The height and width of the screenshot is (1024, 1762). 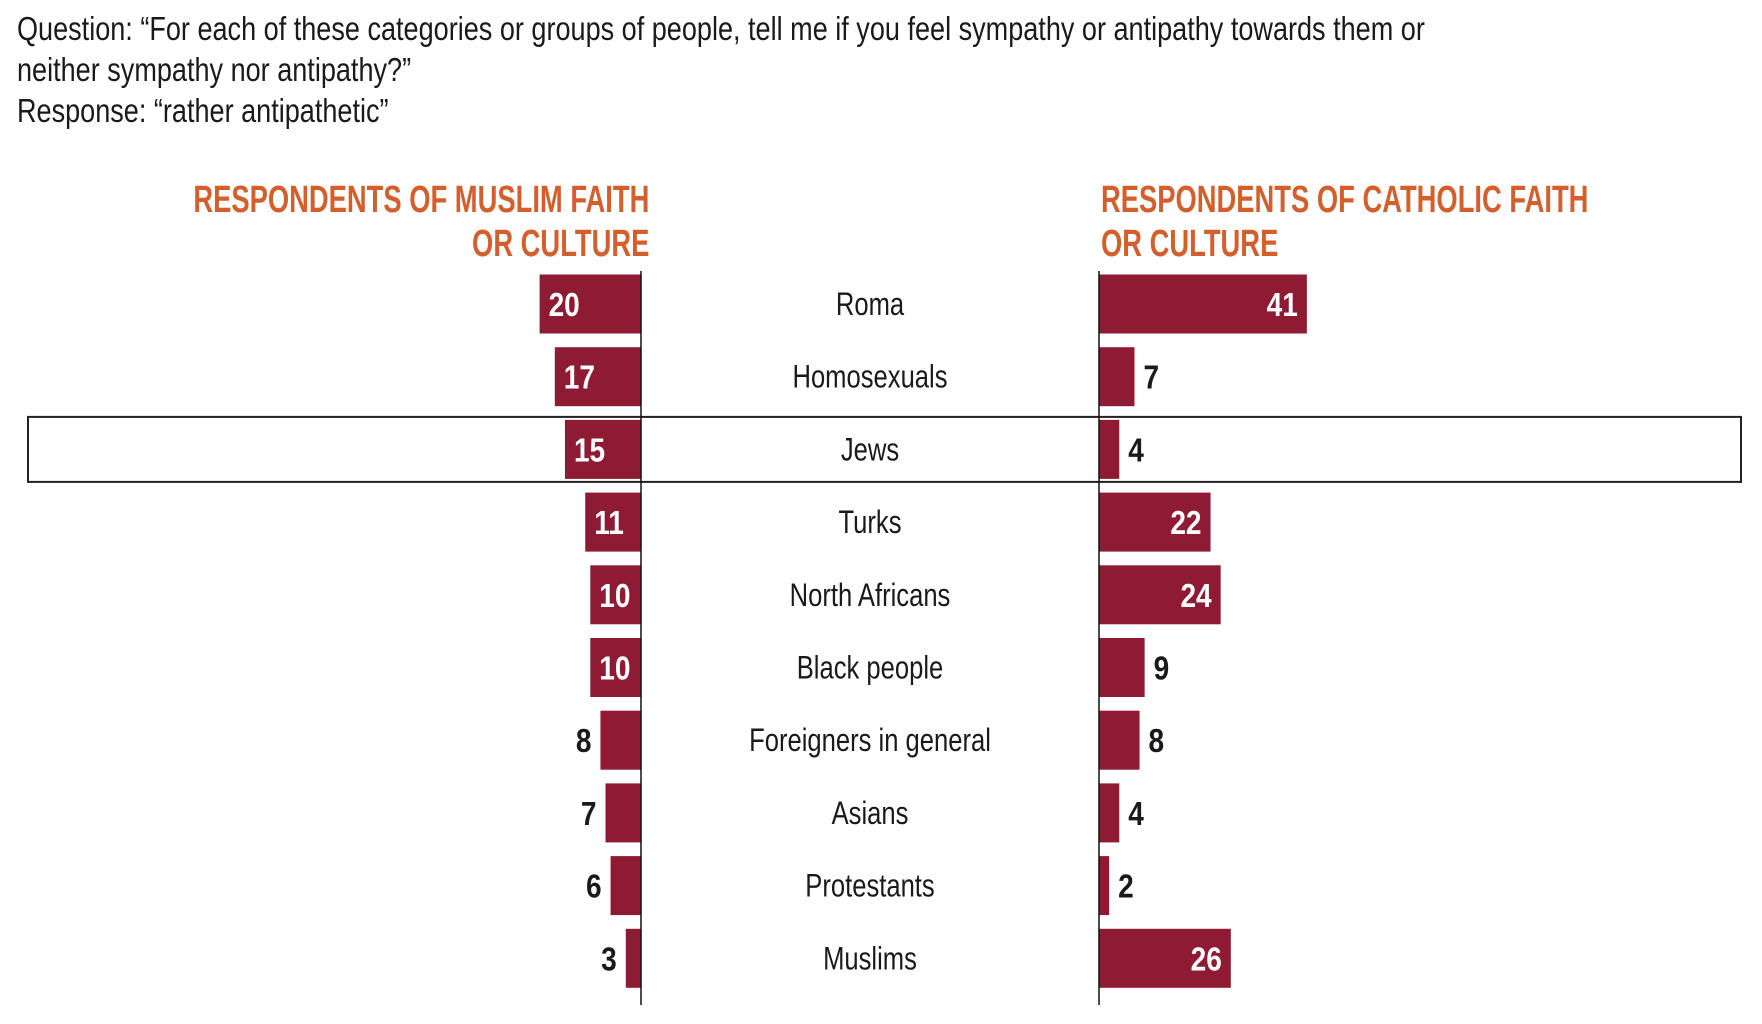 I want to click on right-value-label: 7, so click(x=1151, y=378).